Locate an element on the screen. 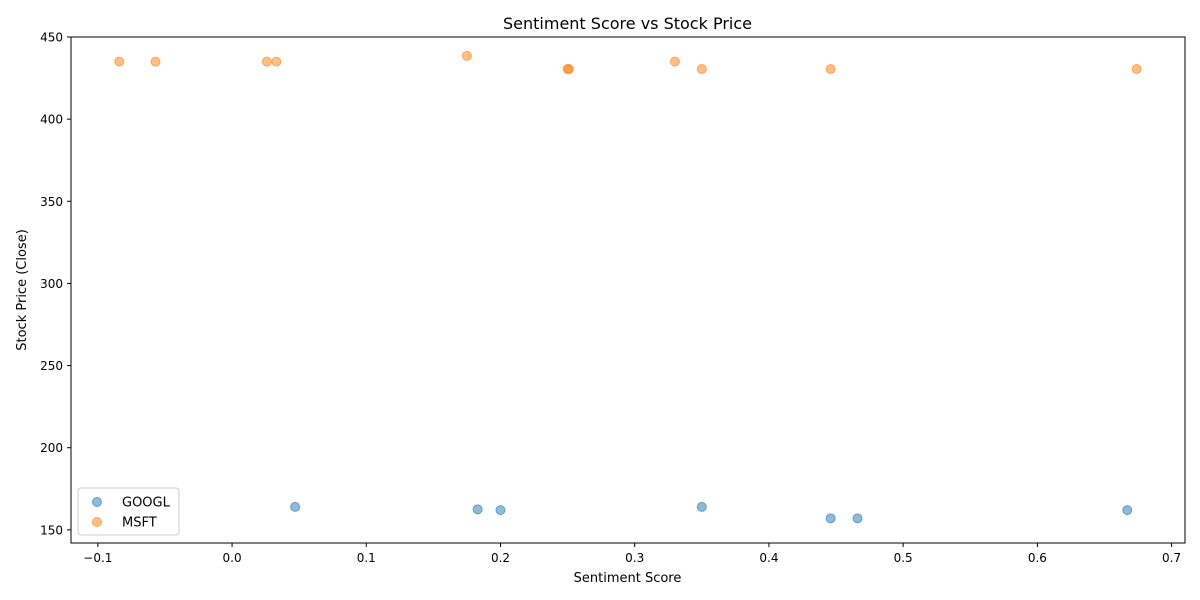 The width and height of the screenshot is (1200, 600). x-tick-label: −0.1 is located at coordinates (97, 558).